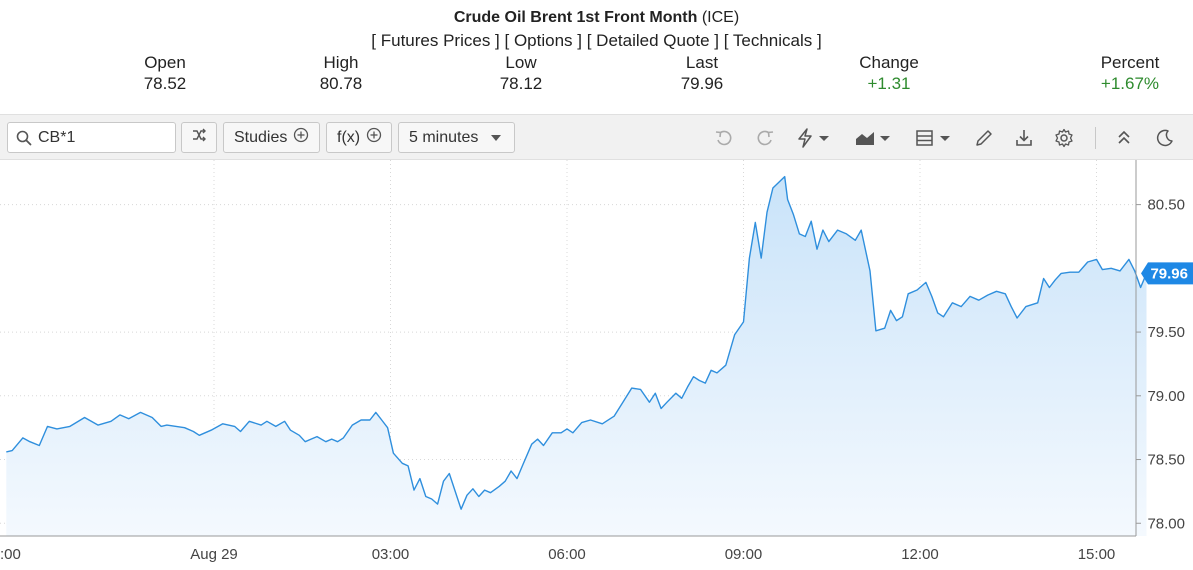 This screenshot has width=1193, height=570. Describe the element at coordinates (391, 554) in the screenshot. I see `x-tick-label: 03:00` at that location.